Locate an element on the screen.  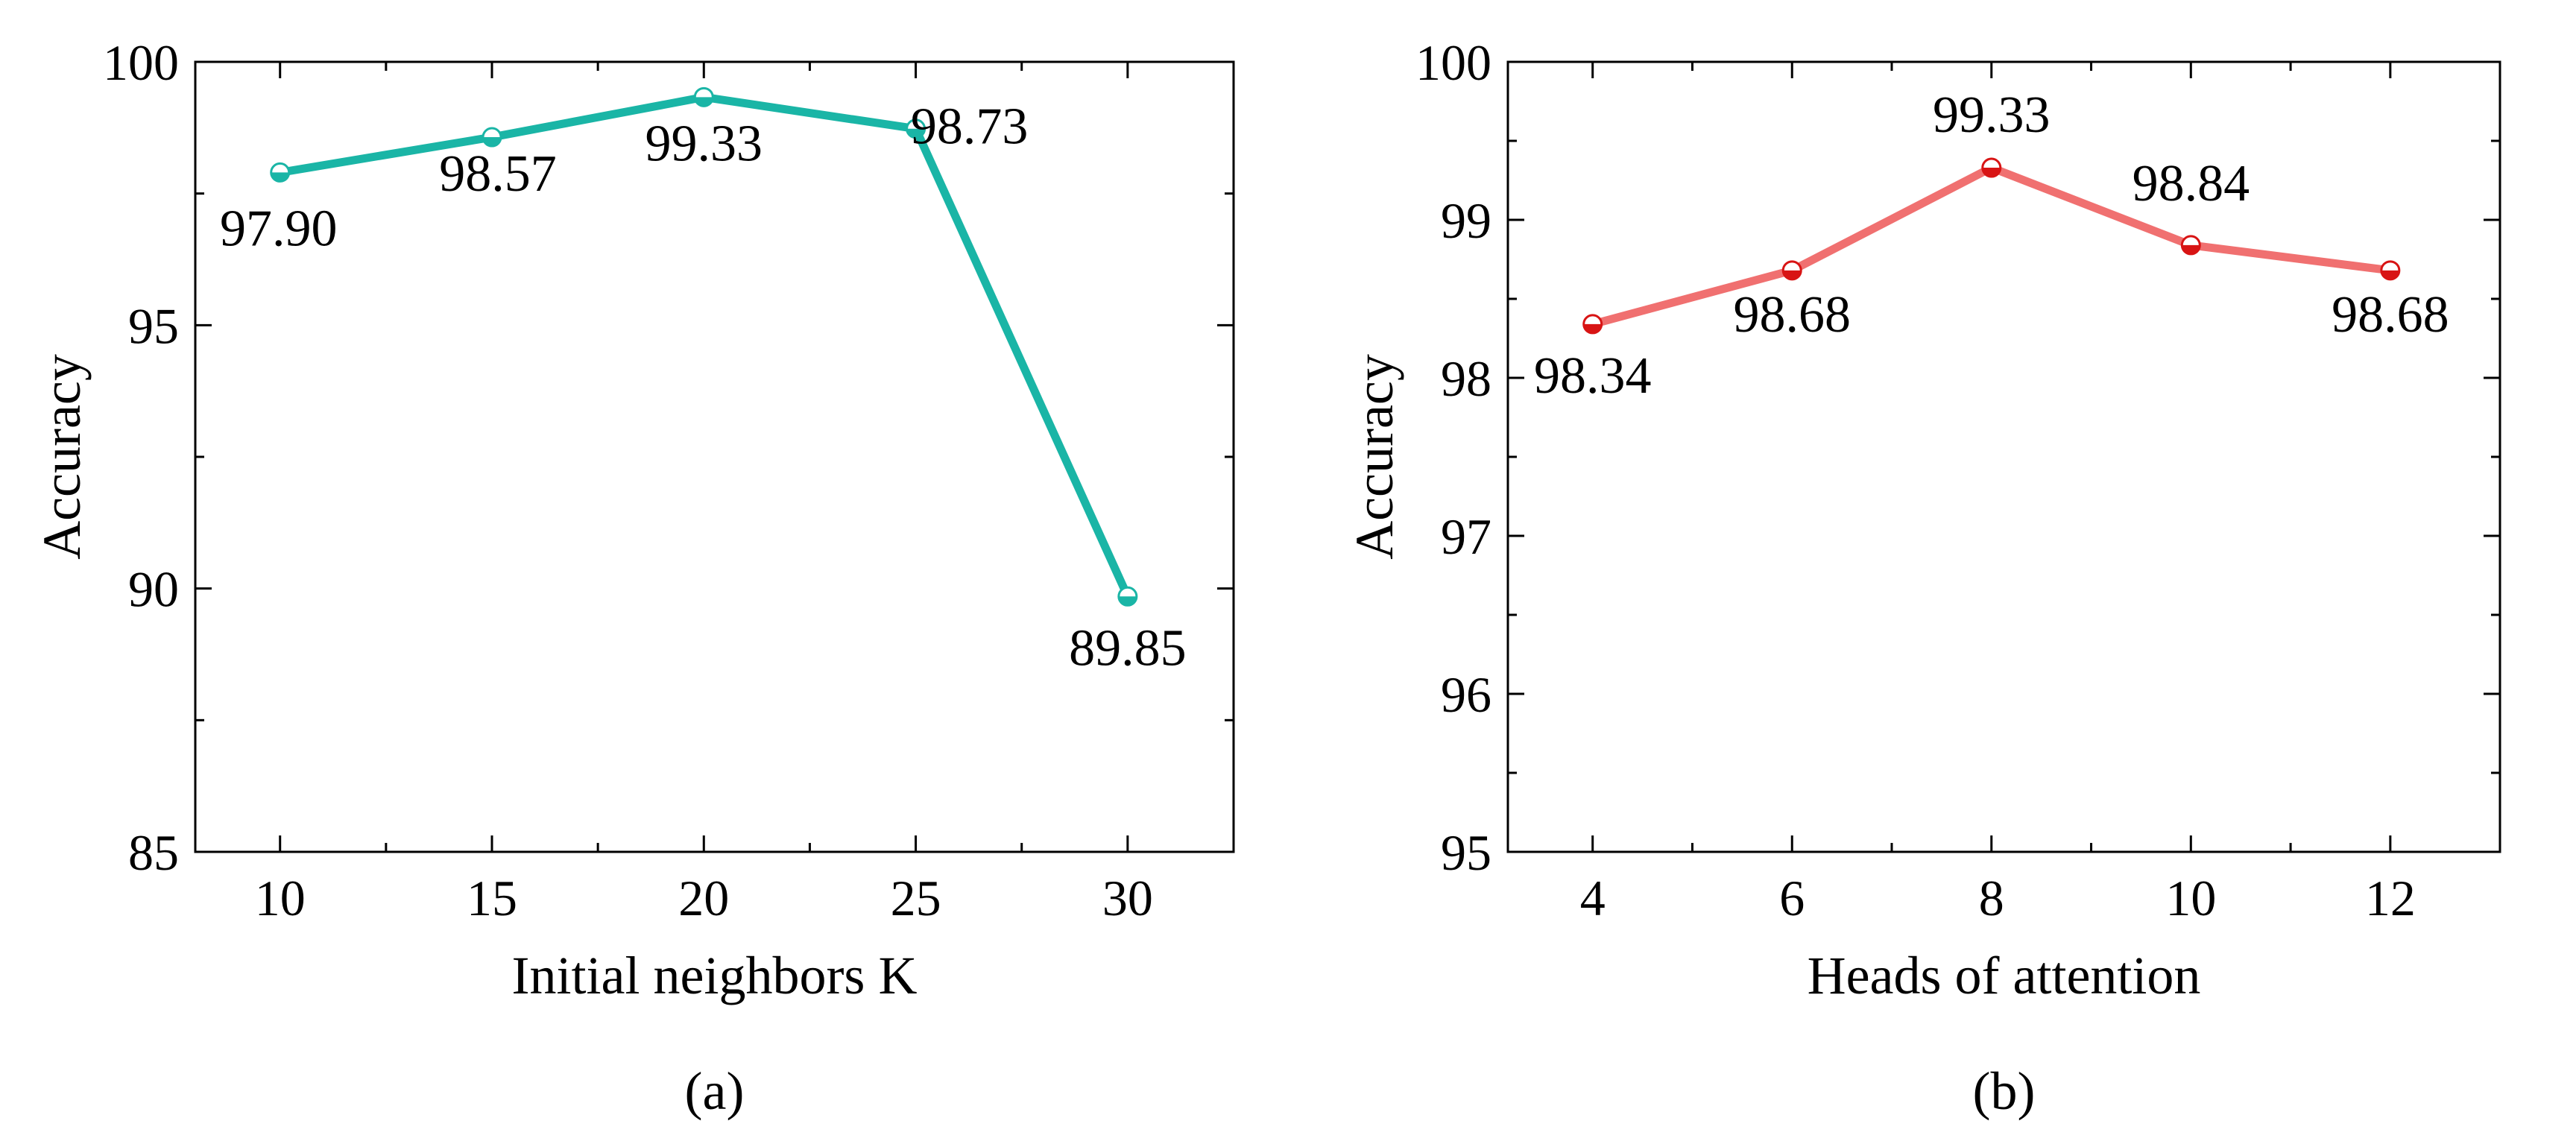
y-tick-label: 90 is located at coordinates (153, 589).